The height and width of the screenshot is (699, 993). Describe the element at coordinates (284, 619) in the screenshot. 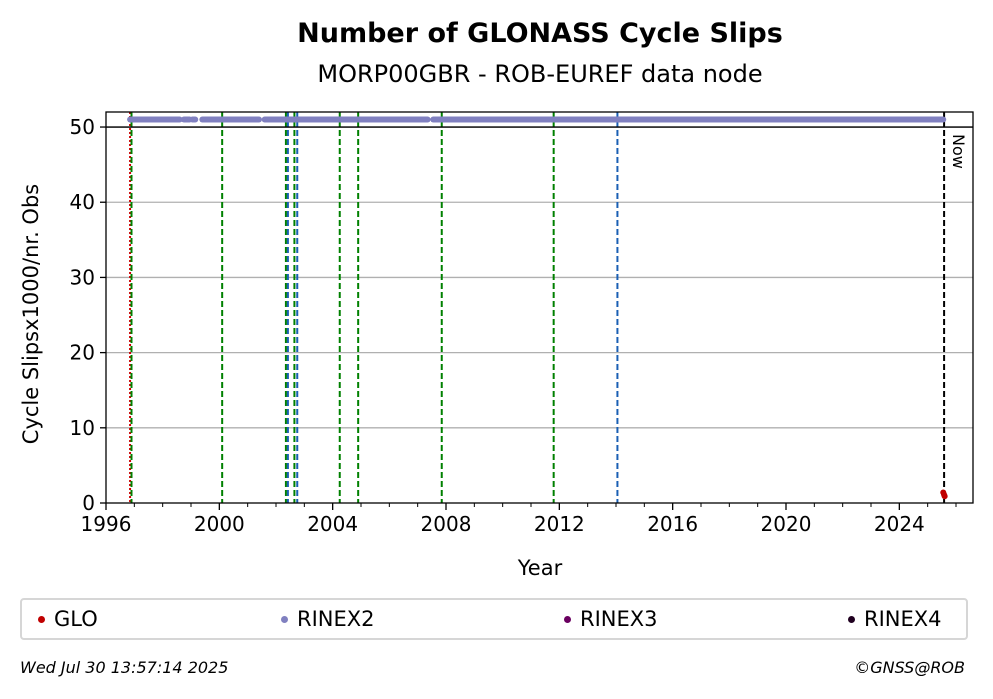

I see `legend-marker-rinex2` at that location.